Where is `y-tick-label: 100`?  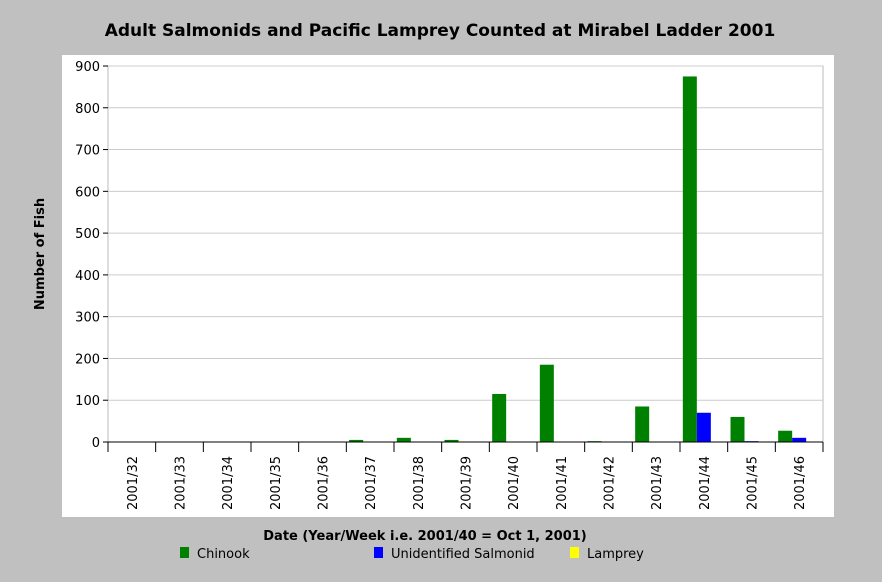 y-tick-label: 100 is located at coordinates (87, 401).